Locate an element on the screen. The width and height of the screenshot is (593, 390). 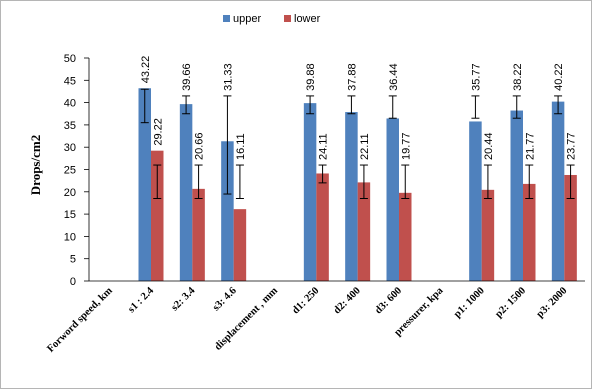
x-category-label: d2: 400 is located at coordinates (347, 300).